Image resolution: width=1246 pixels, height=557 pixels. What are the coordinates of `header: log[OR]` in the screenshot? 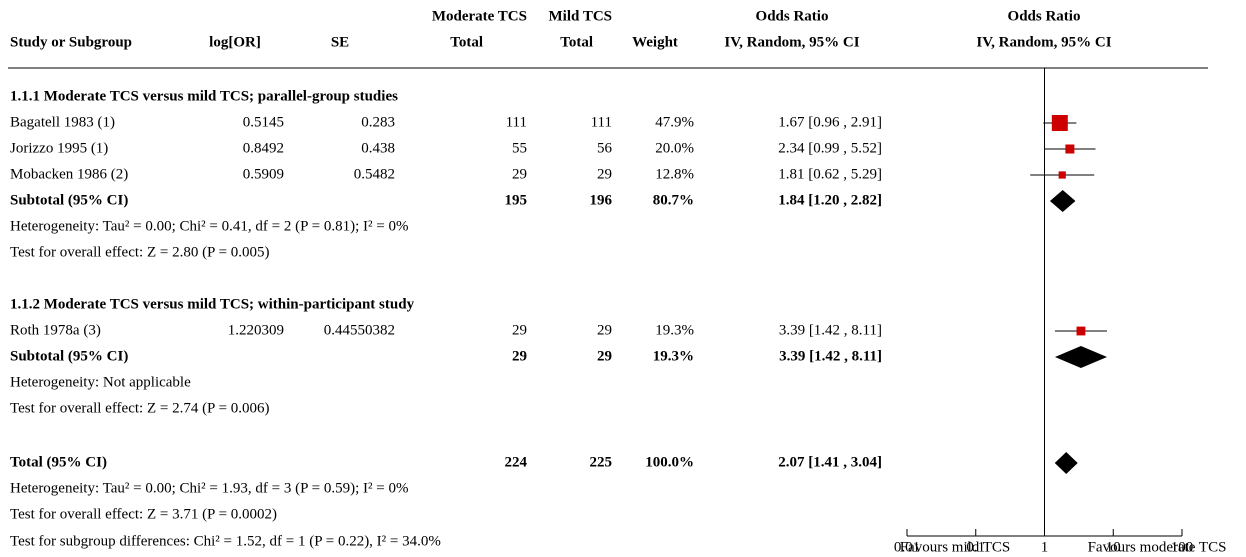 It's located at (235, 42).